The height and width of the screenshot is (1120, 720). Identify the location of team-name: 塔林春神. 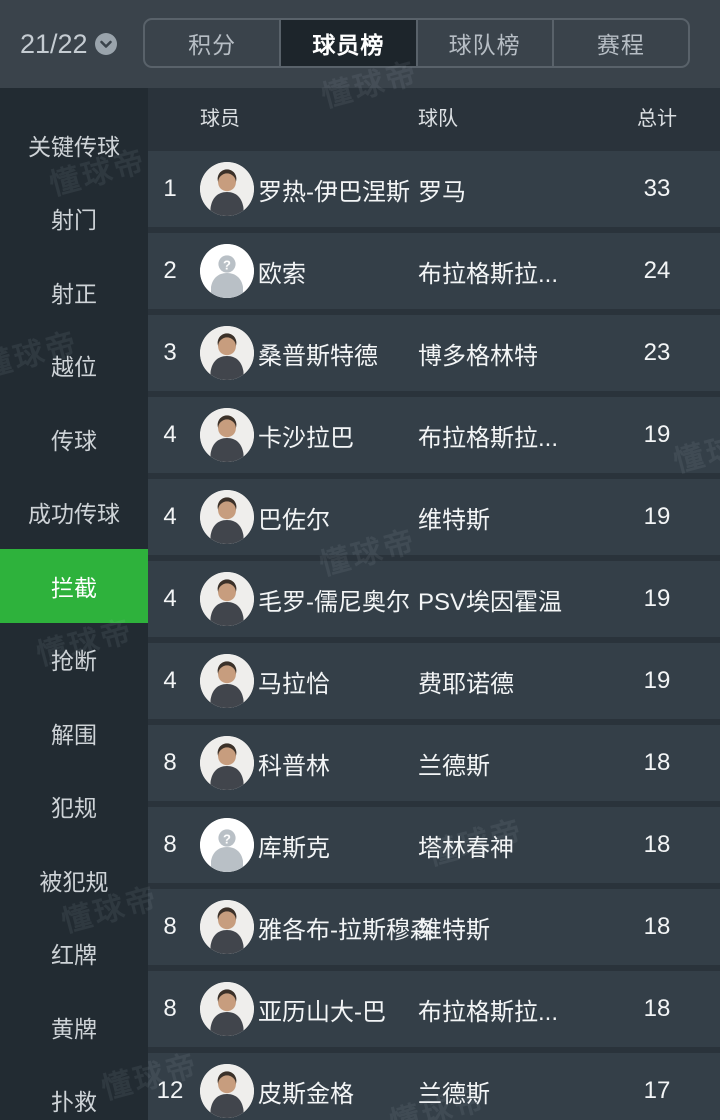
(466, 848).